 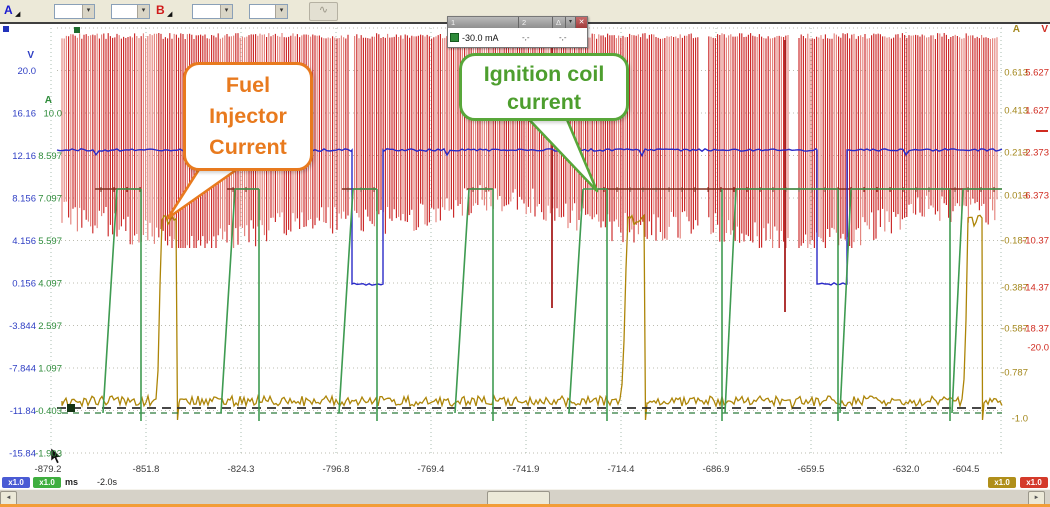 What do you see at coordinates (160, 10) in the screenshot?
I see `channel-b-label: B` at bounding box center [160, 10].